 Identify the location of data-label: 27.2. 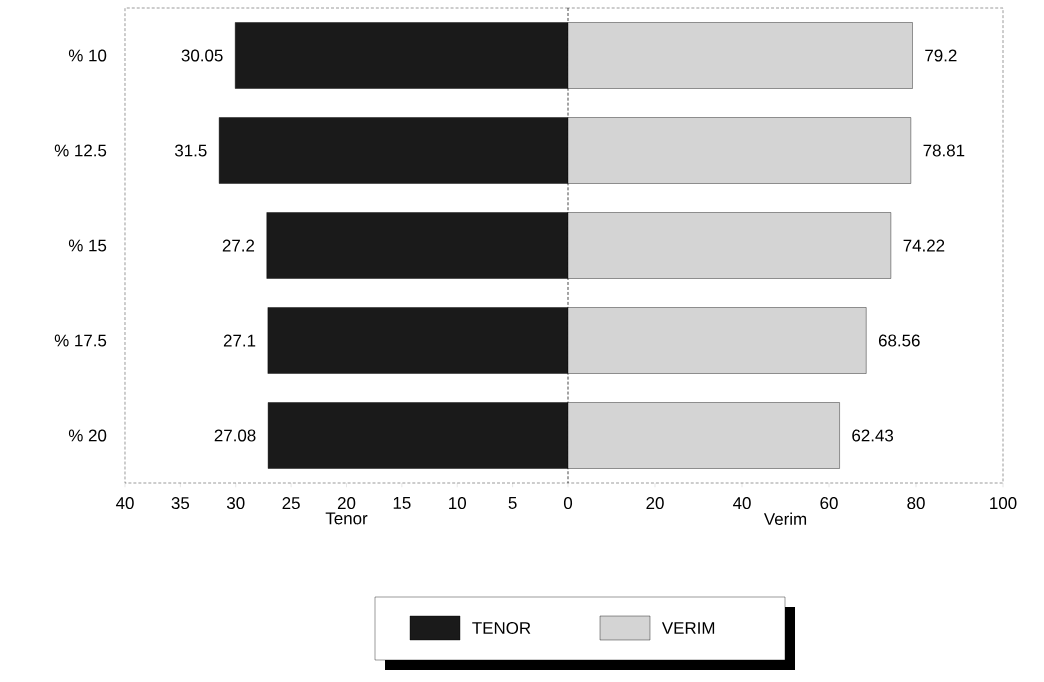
(238, 245).